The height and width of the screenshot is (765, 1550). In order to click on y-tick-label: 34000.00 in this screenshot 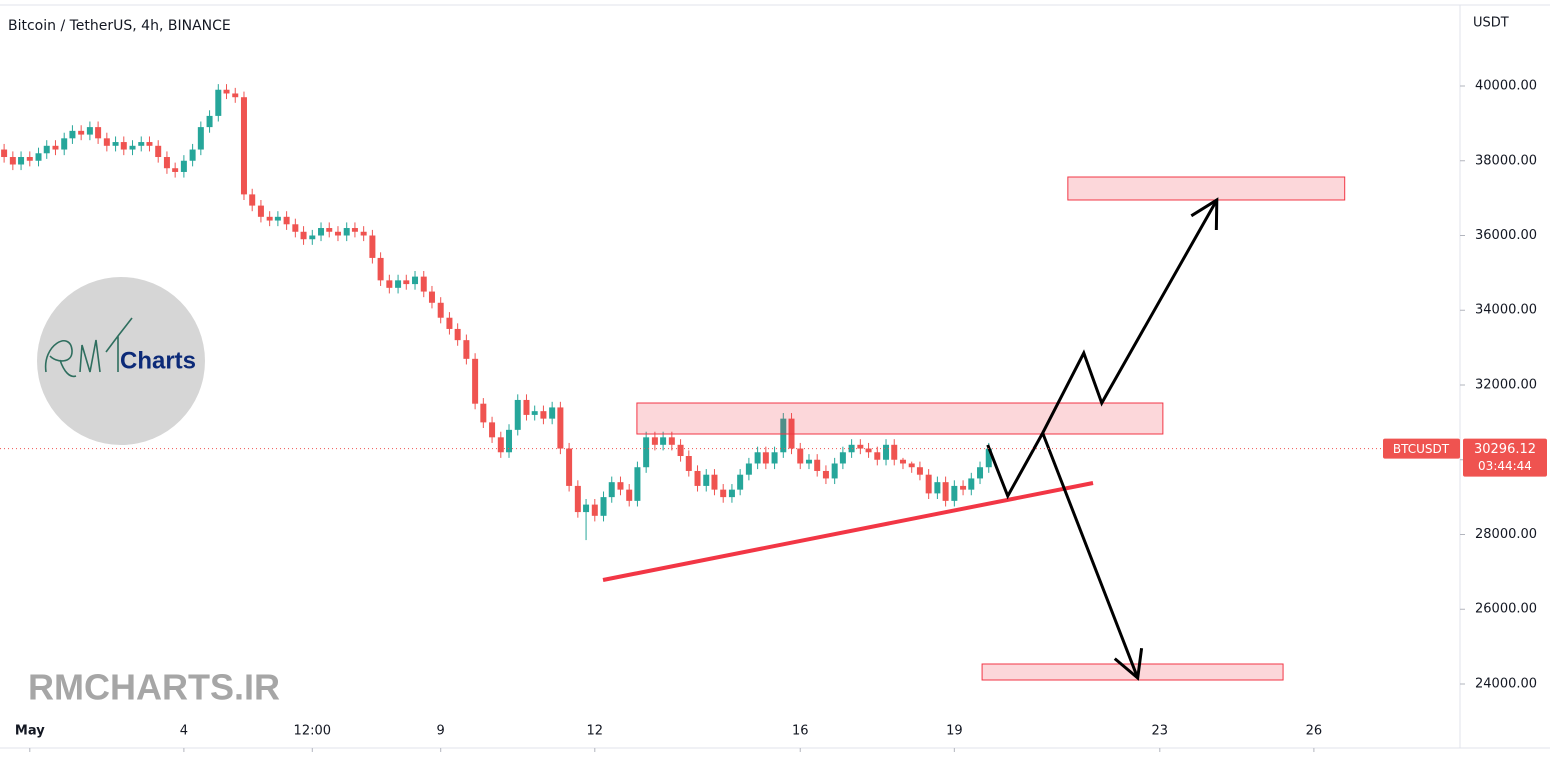, I will do `click(1506, 310)`.